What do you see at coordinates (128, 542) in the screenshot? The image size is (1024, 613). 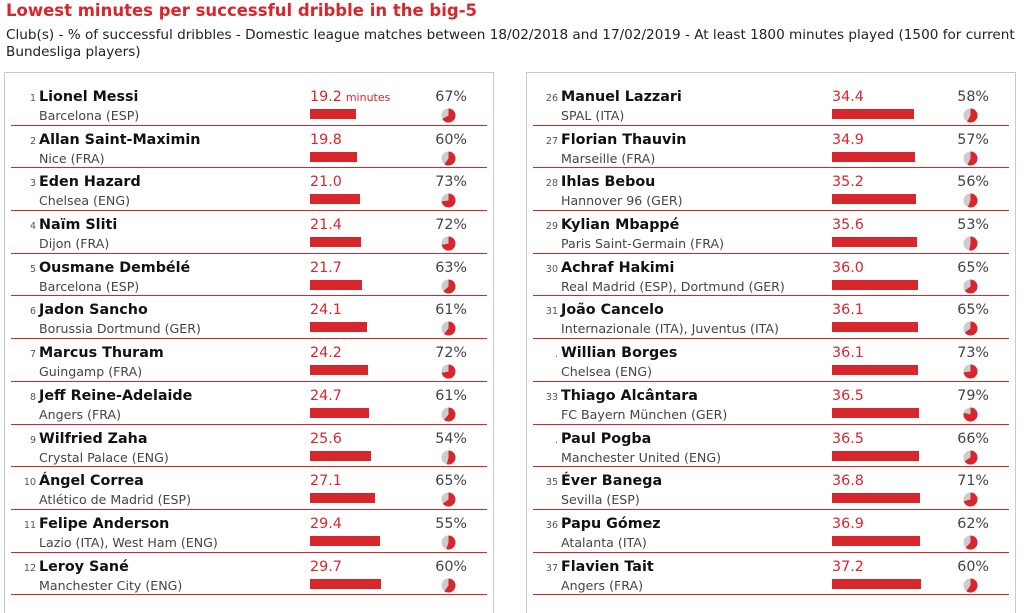 I see `player-club: Lazio (ITA), West Ham (ENG)` at bounding box center [128, 542].